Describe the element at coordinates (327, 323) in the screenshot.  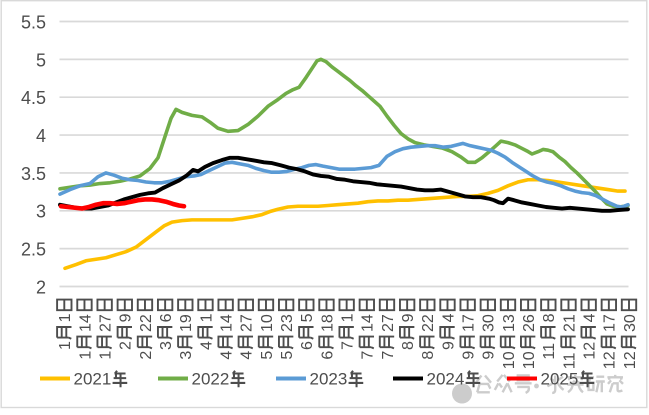
I see `svg-text: 18` at that location.